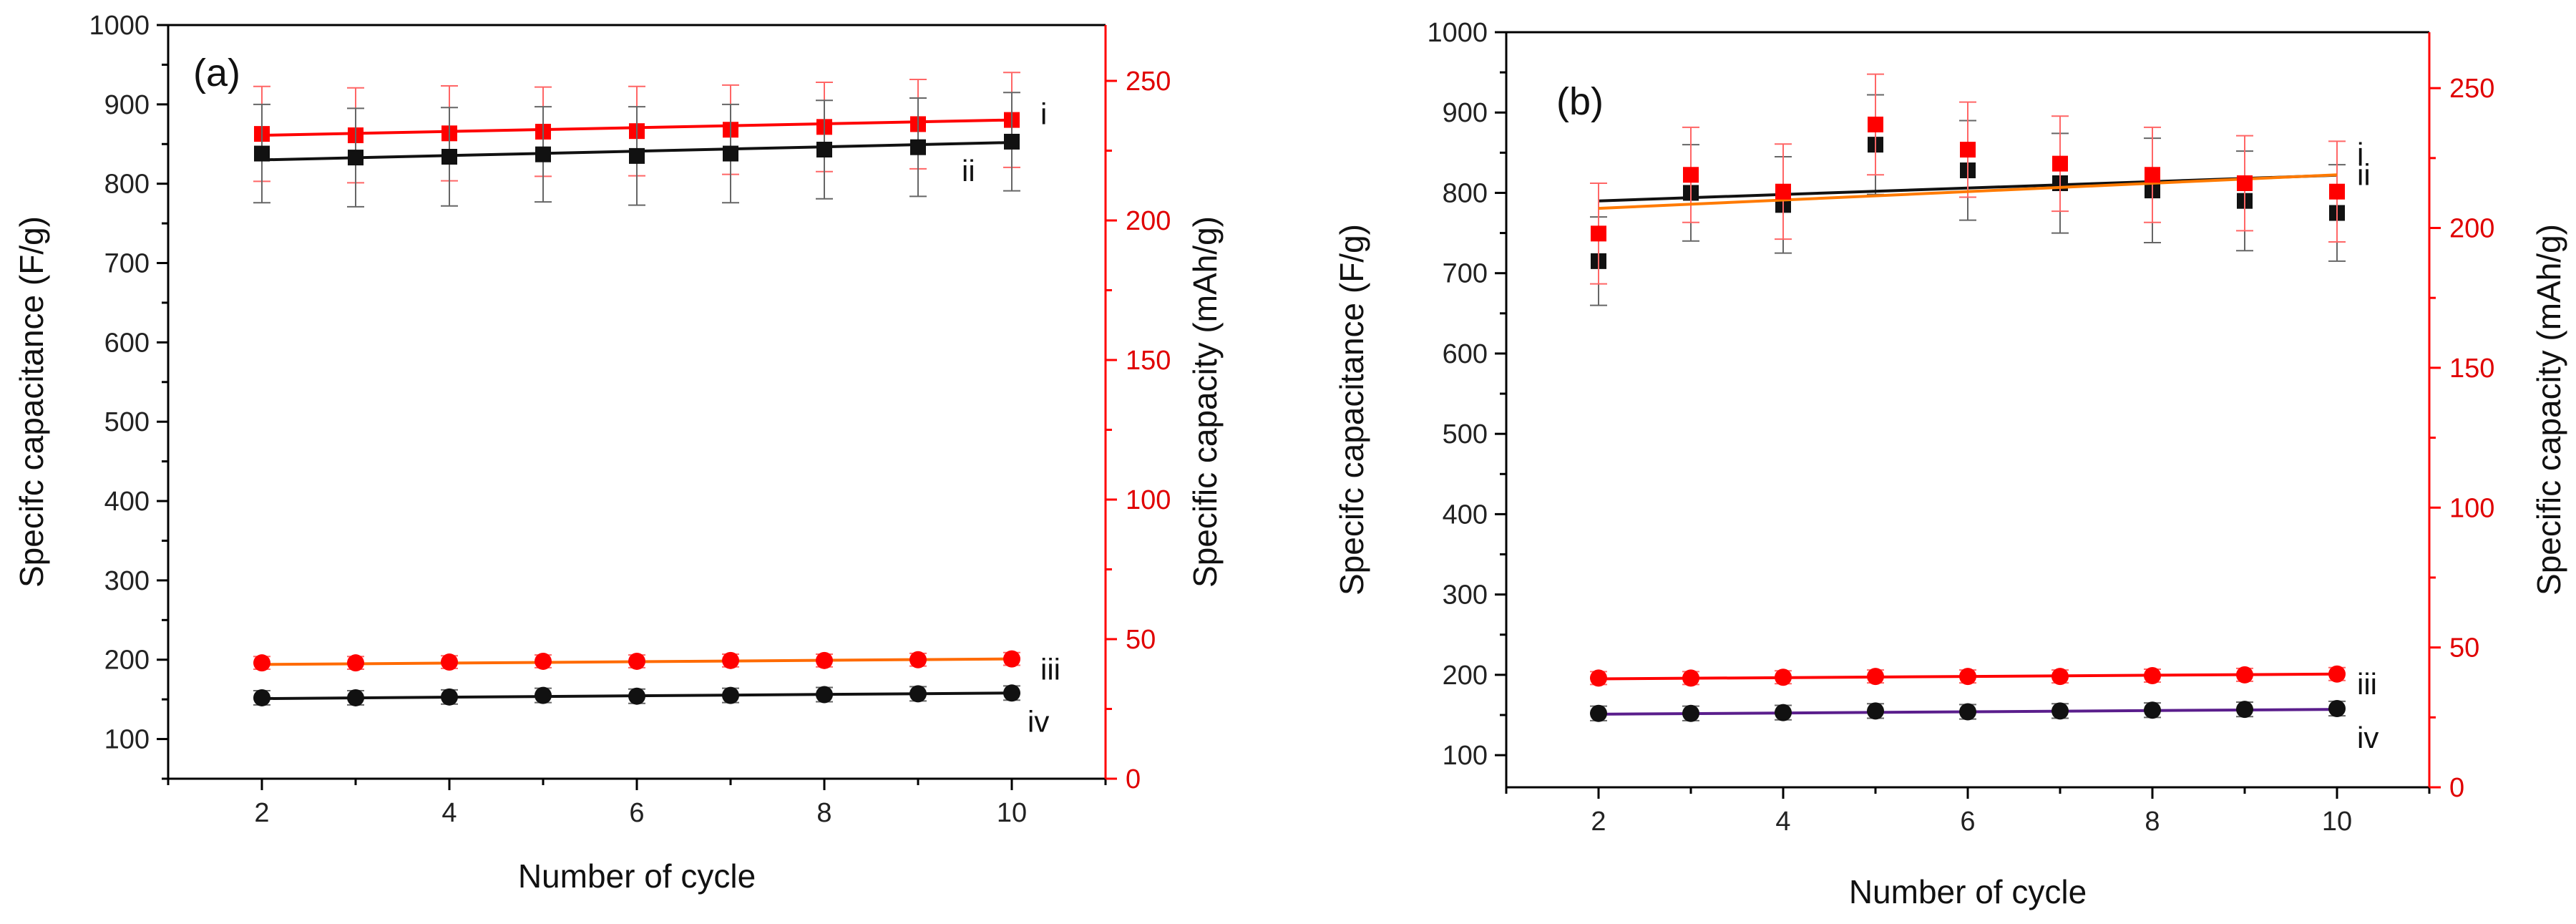 This screenshot has width=2576, height=924. Describe the element at coordinates (637, 876) in the screenshot. I see `x-axis-title: Number of cycle` at that location.